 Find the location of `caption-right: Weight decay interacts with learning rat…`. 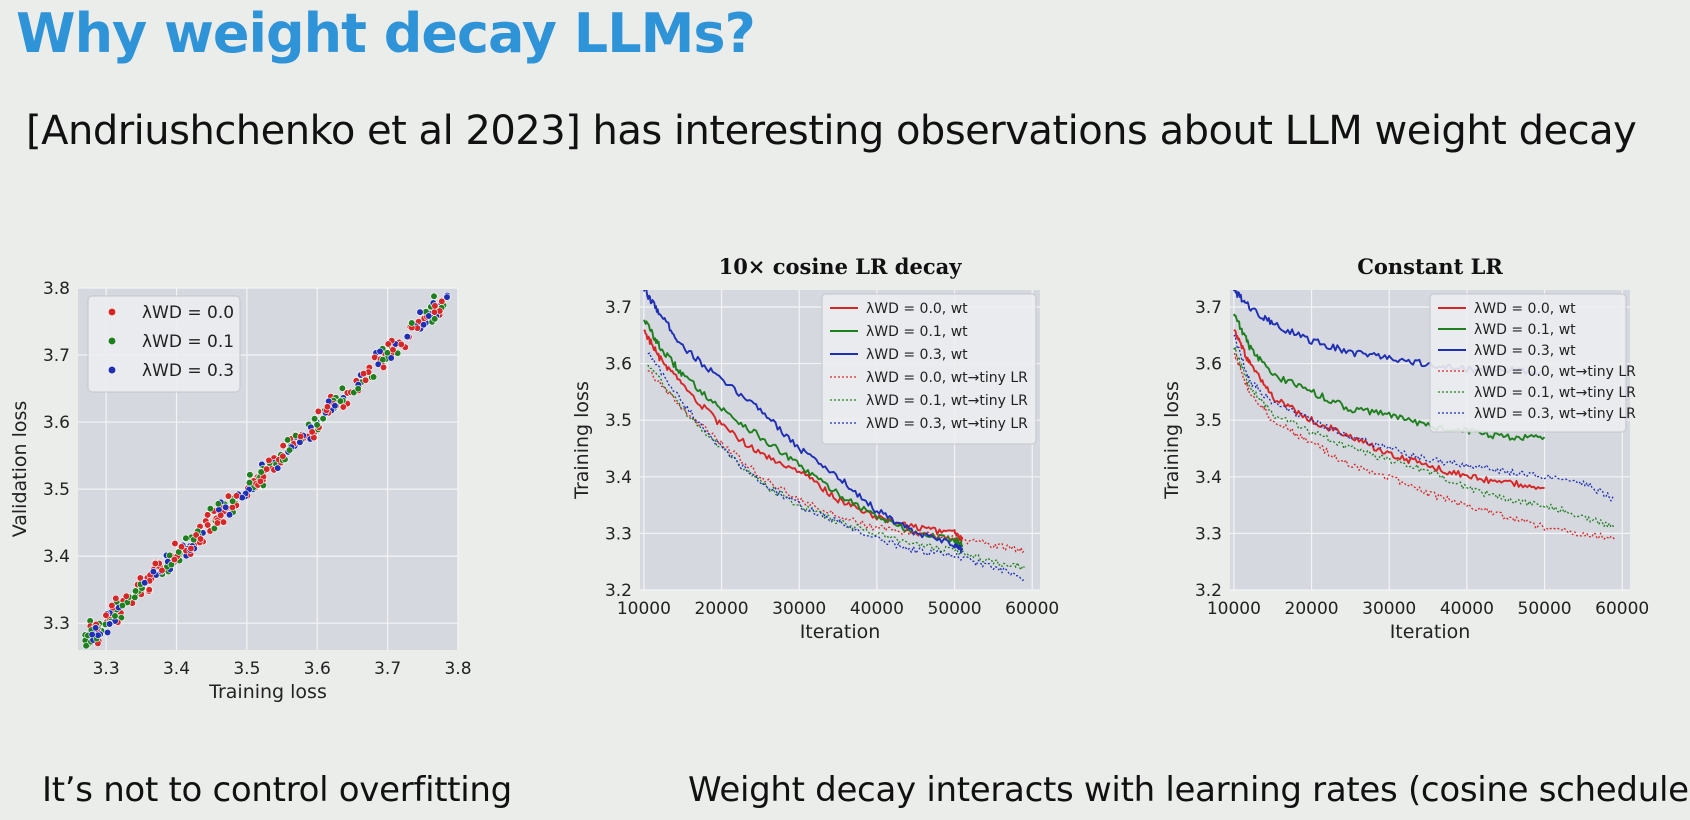

caption-right: Weight decay interacts with learning rat… is located at coordinates (1189, 790).